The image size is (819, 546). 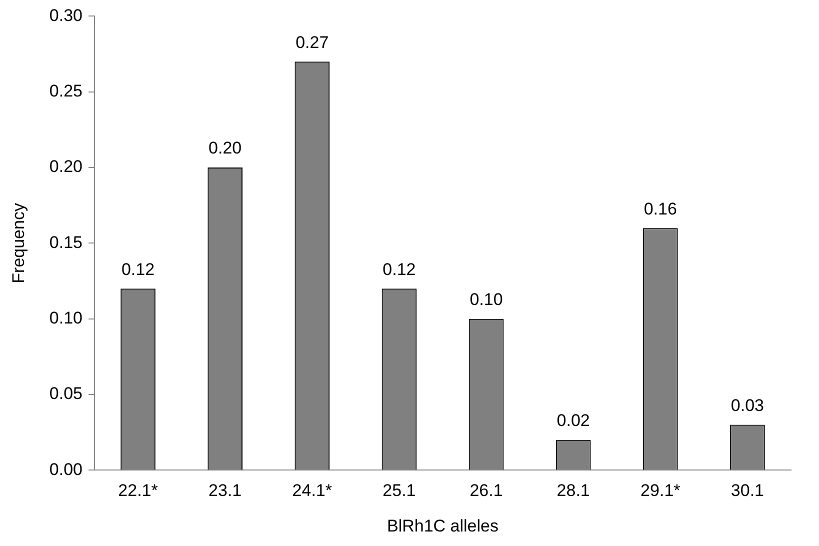 I want to click on x-tick-label: 24.1*, so click(x=312, y=490).